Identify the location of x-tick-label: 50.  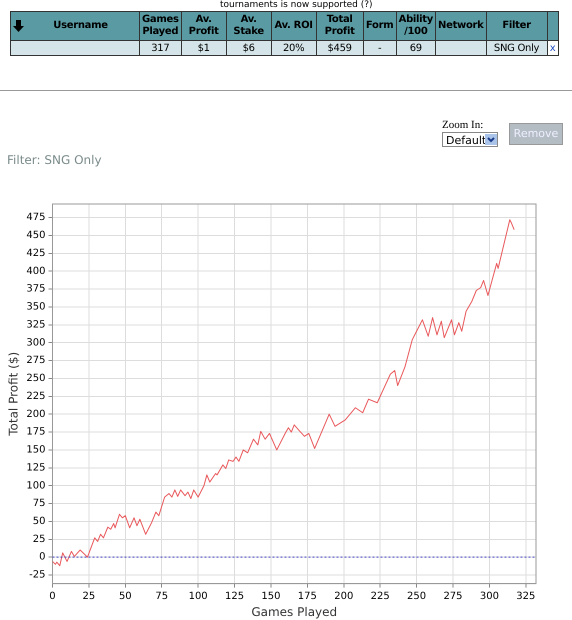
(125, 596).